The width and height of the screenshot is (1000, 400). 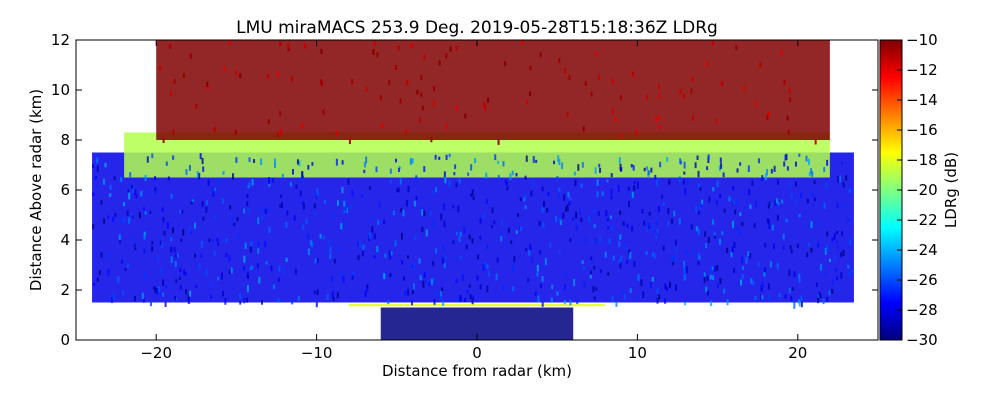 What do you see at coordinates (922, 250) in the screenshot?
I see `colorbar-tick-label: −24` at bounding box center [922, 250].